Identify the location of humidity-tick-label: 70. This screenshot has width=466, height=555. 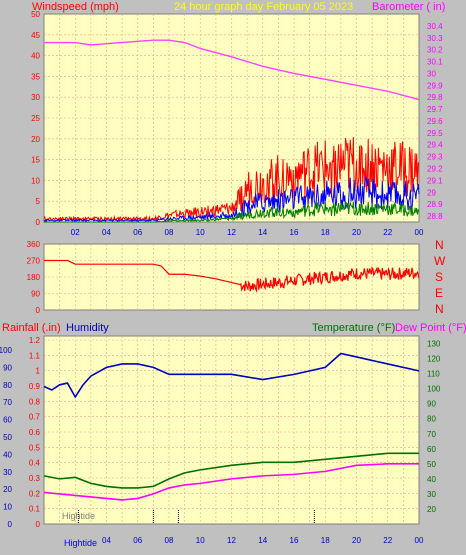
(7, 402).